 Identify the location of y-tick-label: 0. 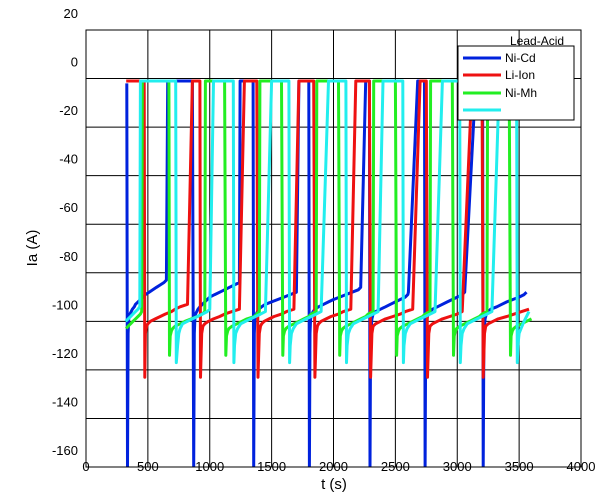
(74, 62).